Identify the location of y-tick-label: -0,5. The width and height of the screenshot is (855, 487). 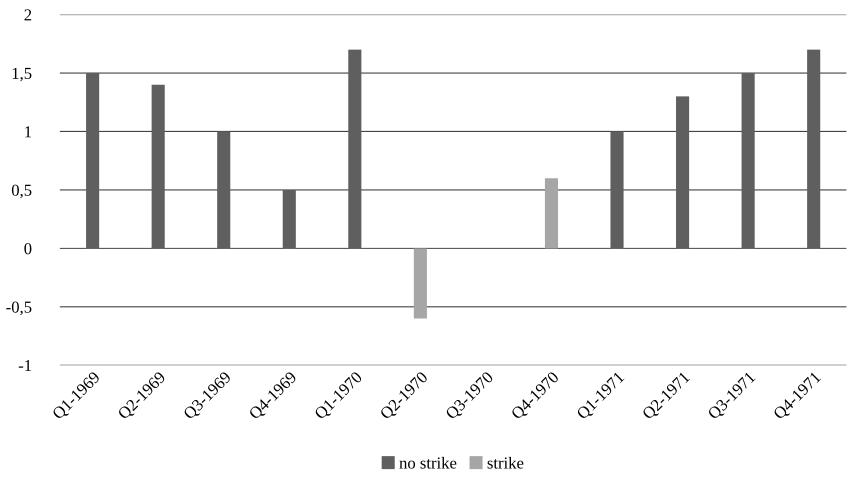
(19, 309).